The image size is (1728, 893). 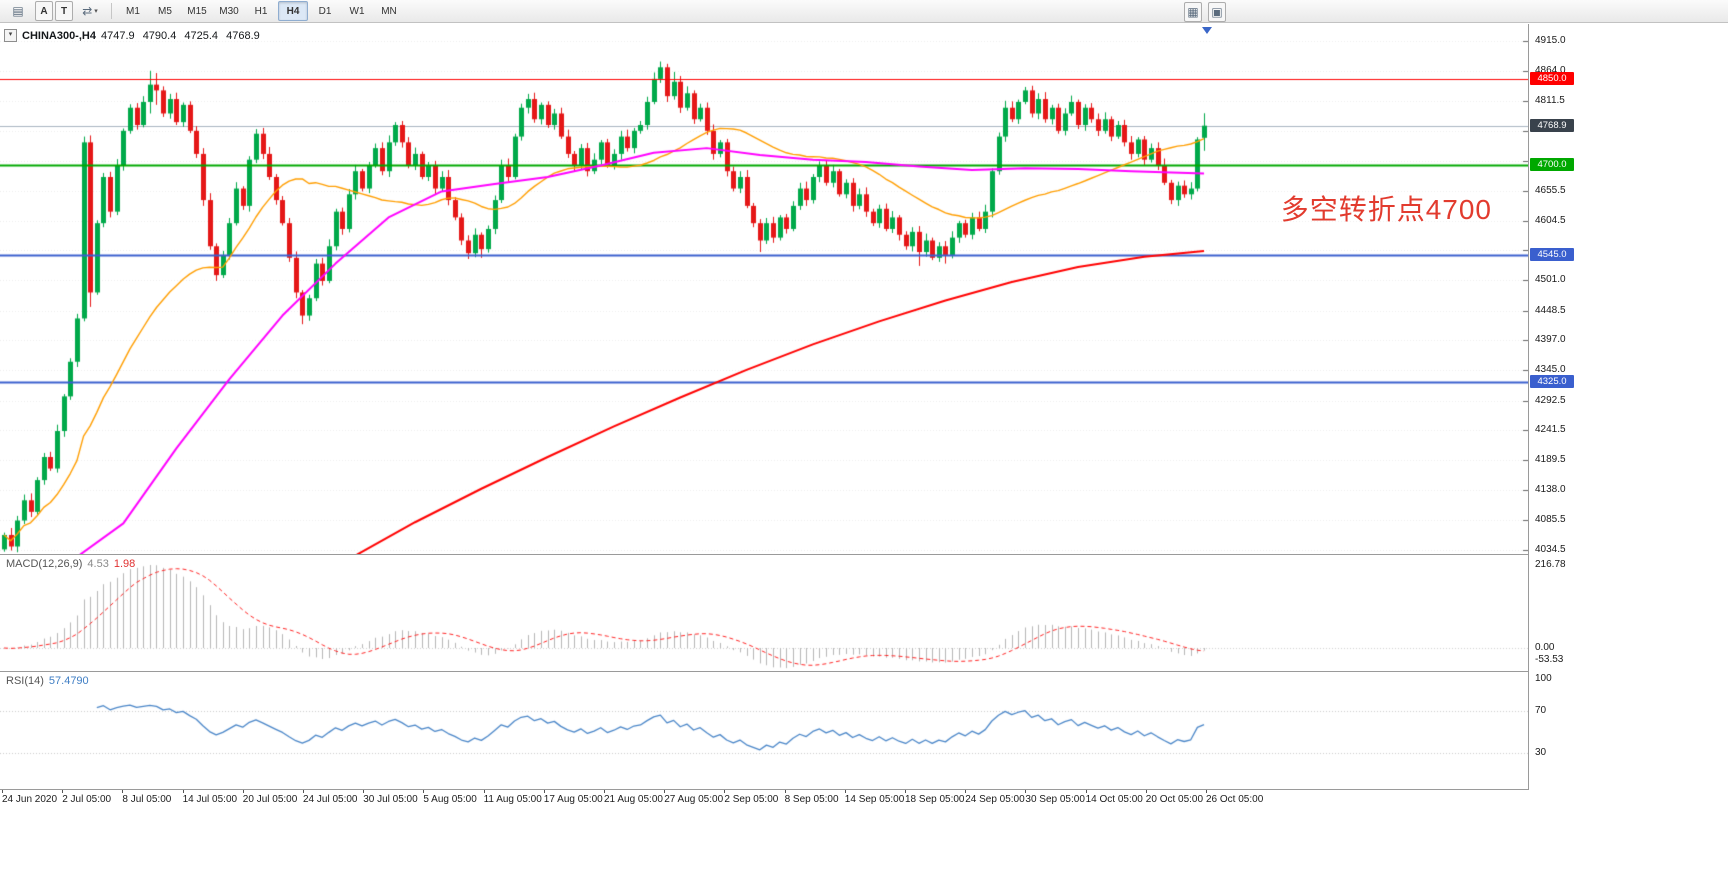 What do you see at coordinates (229, 11) in the screenshot?
I see `tf-button-m30: M30` at bounding box center [229, 11].